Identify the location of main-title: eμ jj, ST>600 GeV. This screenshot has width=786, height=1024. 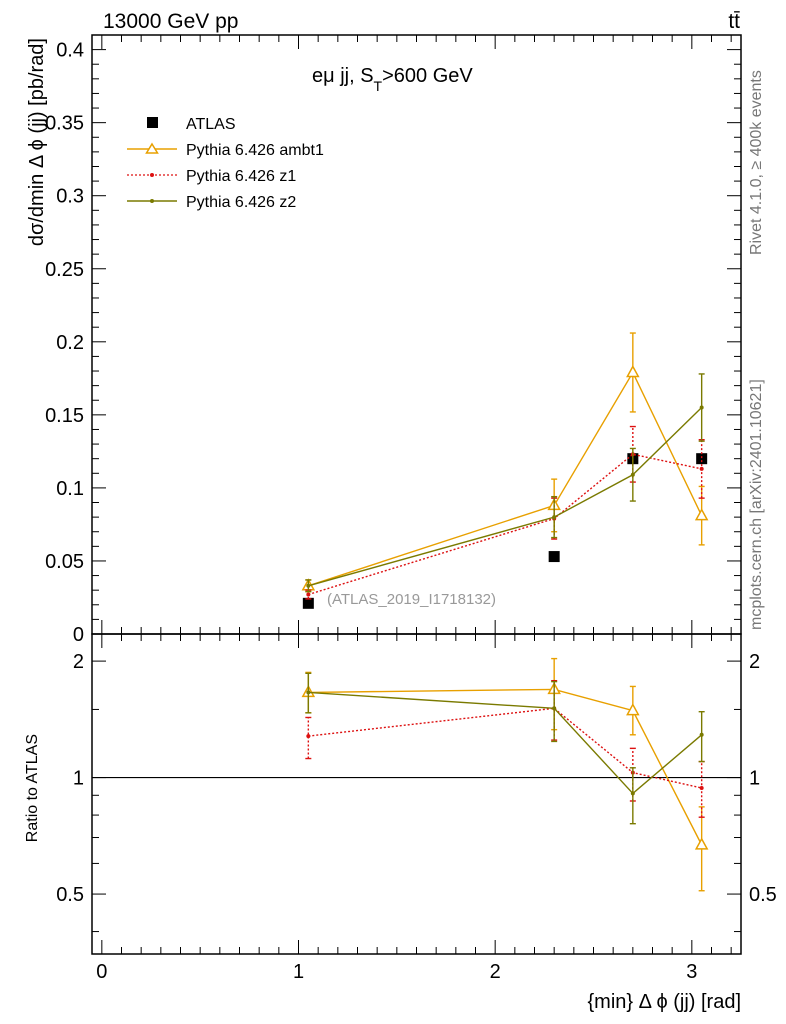
(392, 79).